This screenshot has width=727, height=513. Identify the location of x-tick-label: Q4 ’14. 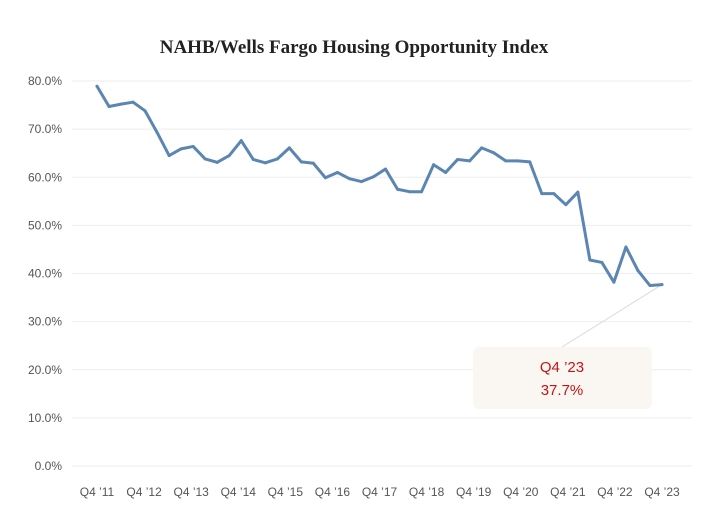
(239, 492).